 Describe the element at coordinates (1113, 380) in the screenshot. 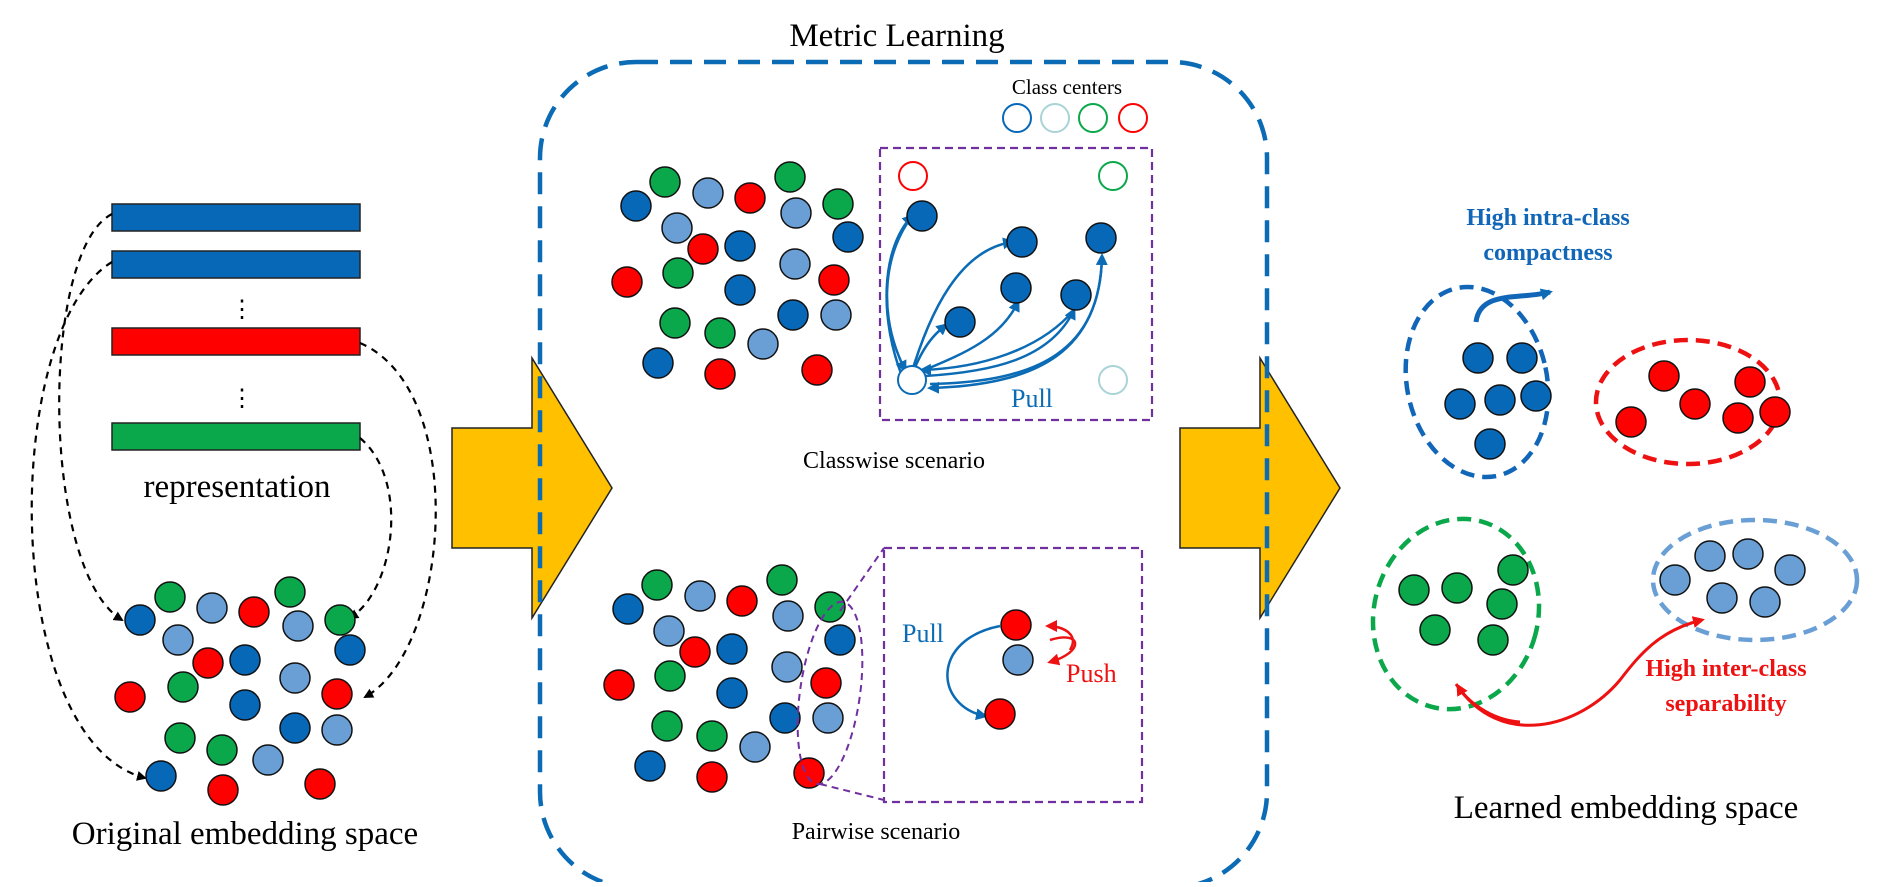

I see `classwise-center-cyan` at that location.